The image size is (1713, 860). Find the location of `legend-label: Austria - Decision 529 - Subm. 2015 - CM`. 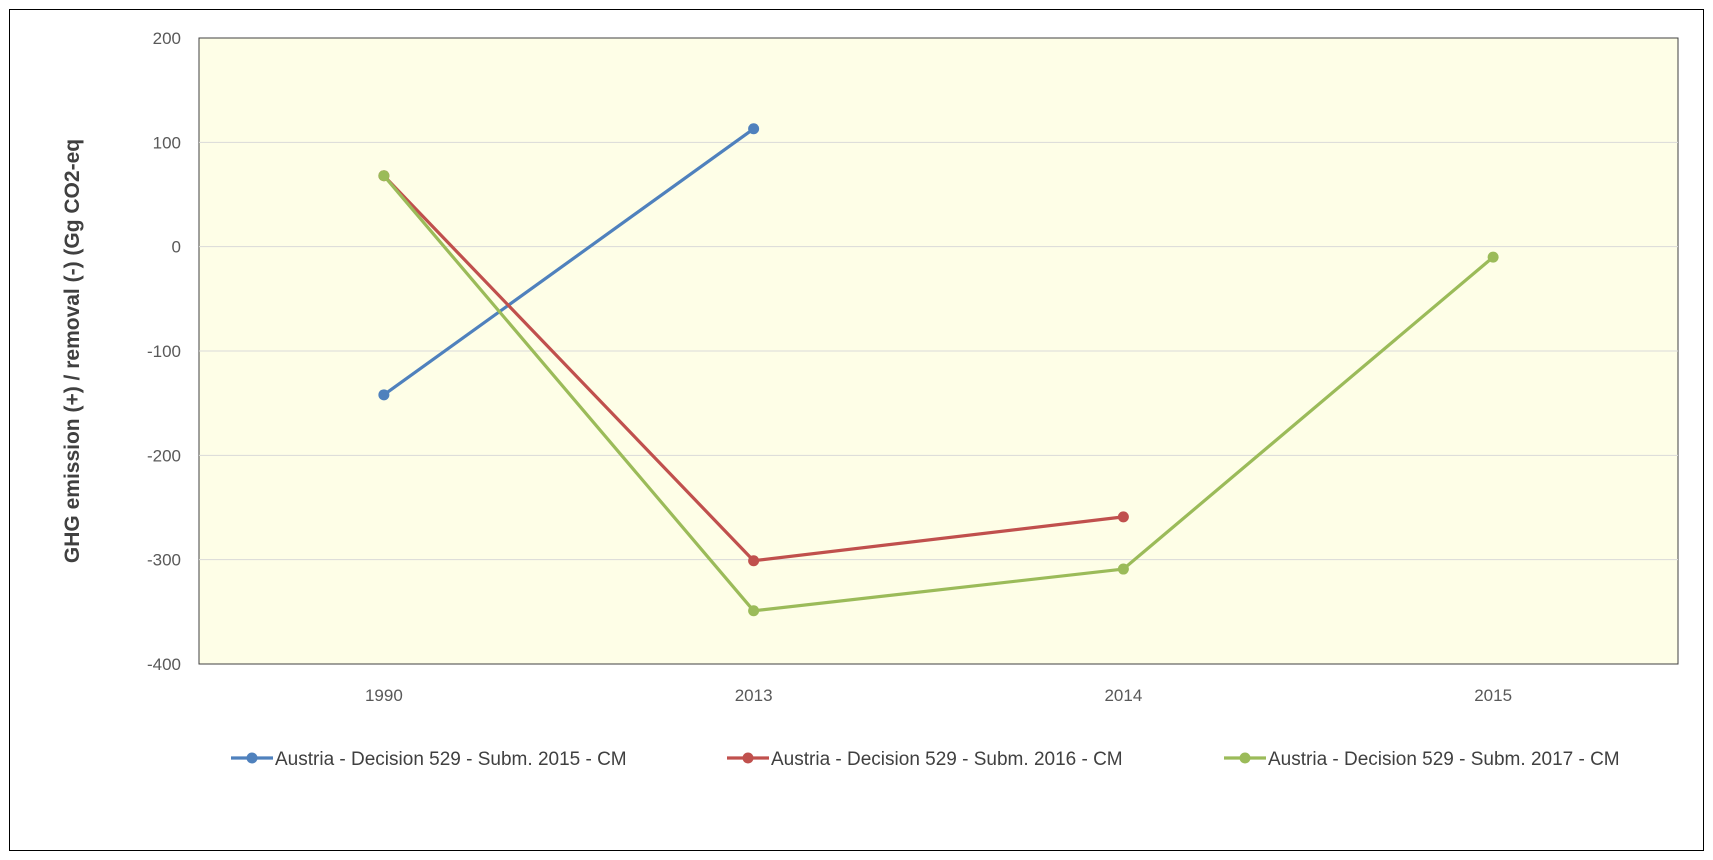

legend-label: Austria - Decision 529 - Subm. 2015 - CM is located at coordinates (451, 759).